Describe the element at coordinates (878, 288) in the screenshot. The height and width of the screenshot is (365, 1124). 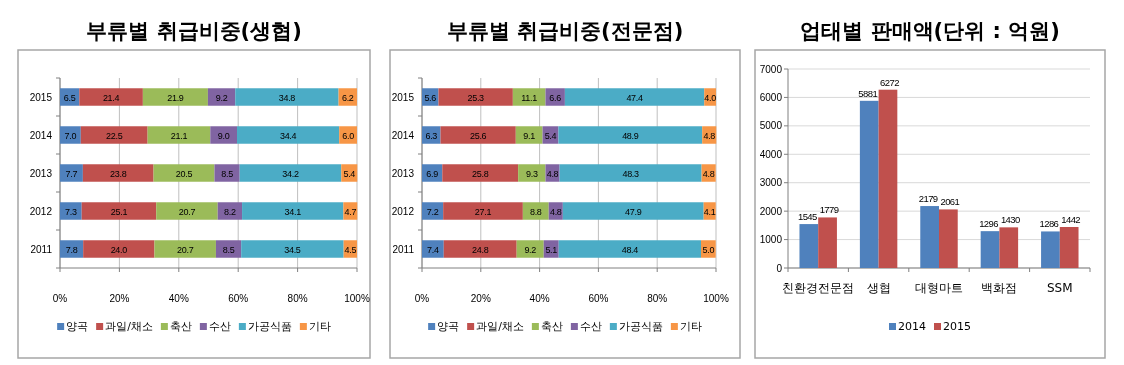
I see `x-tick-label: 생협` at that location.